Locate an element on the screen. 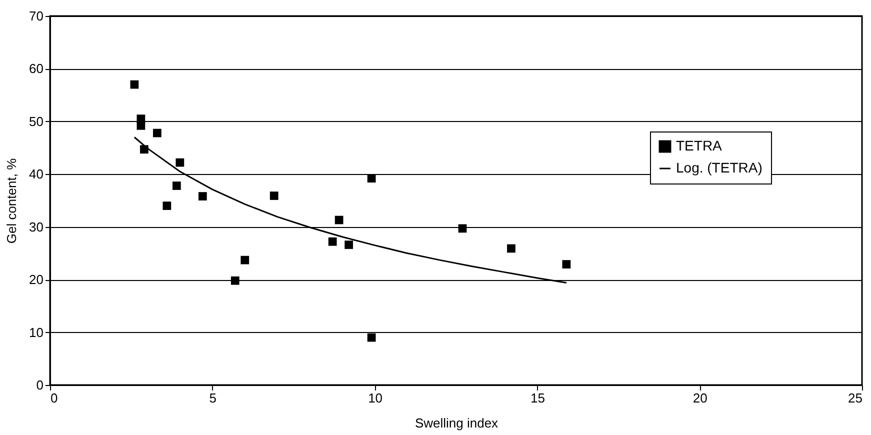  y-tick-label: 0 is located at coordinates (40, 385).